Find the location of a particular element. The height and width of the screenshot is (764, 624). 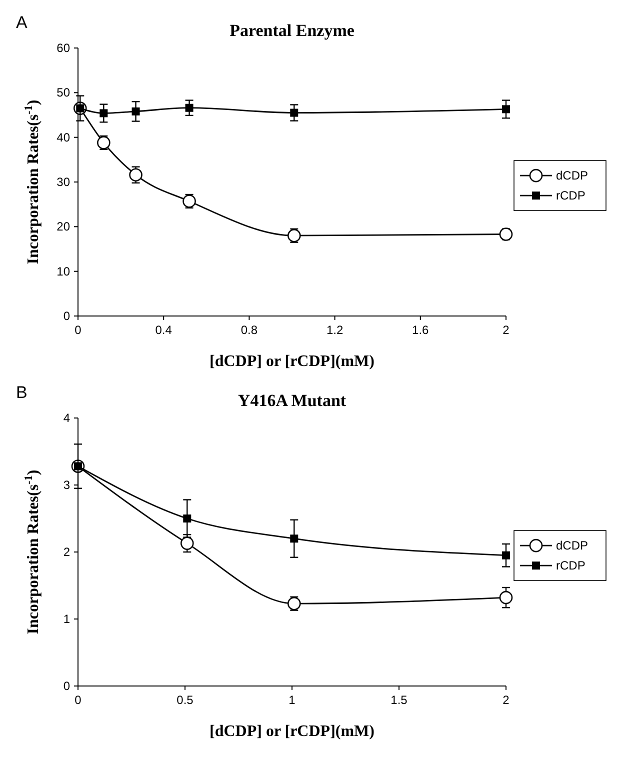

y-tick-label: 1 is located at coordinates (66, 619).